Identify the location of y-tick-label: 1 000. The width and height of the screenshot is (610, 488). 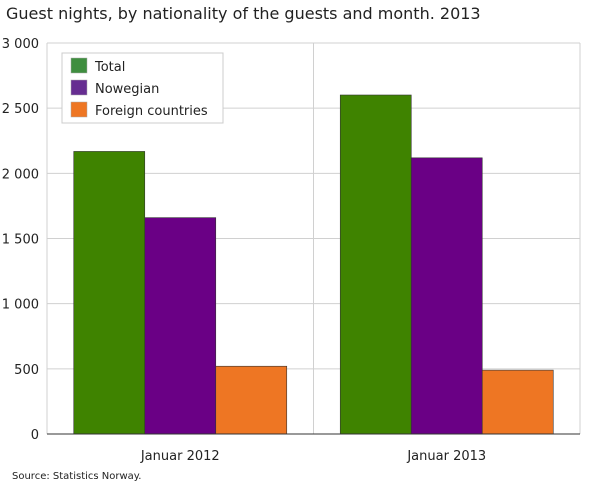
(20, 305).